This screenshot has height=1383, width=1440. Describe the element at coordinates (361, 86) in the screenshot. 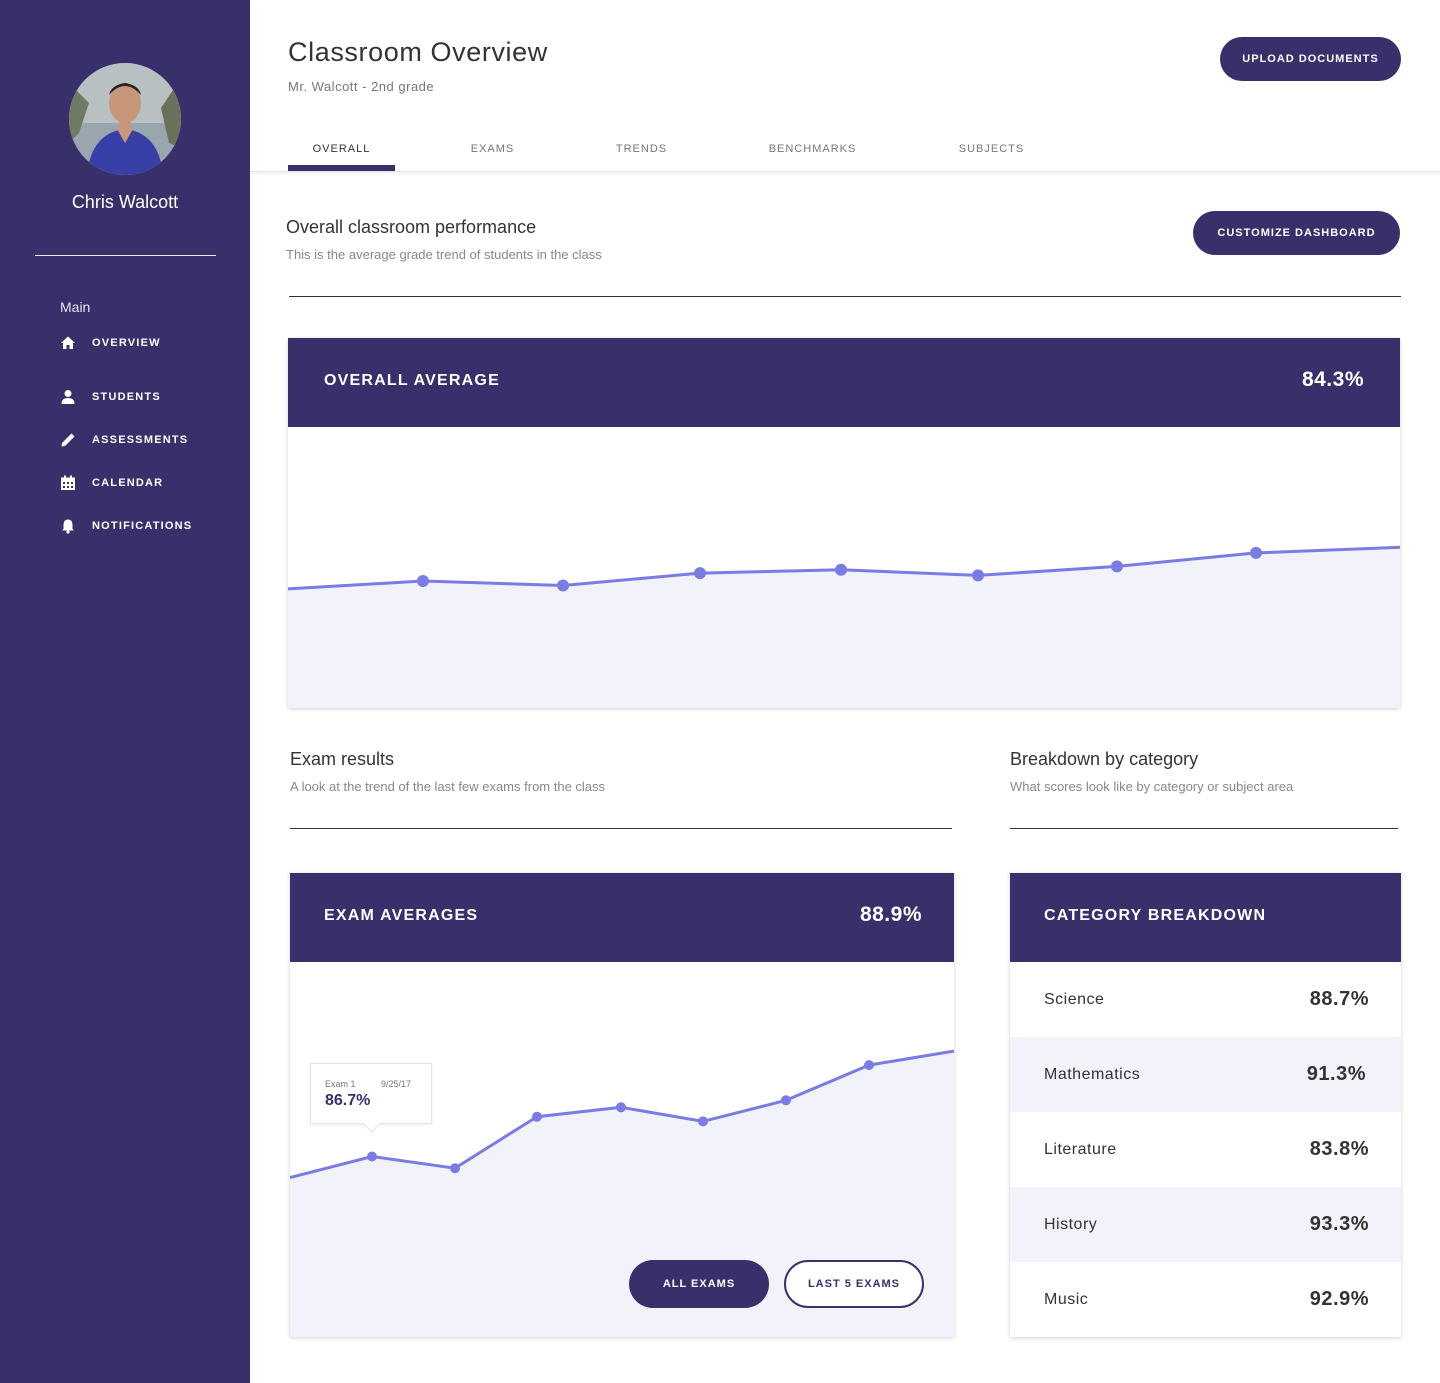

I see `page-subtitle: Mr. Walcott - 2nd grade` at that location.